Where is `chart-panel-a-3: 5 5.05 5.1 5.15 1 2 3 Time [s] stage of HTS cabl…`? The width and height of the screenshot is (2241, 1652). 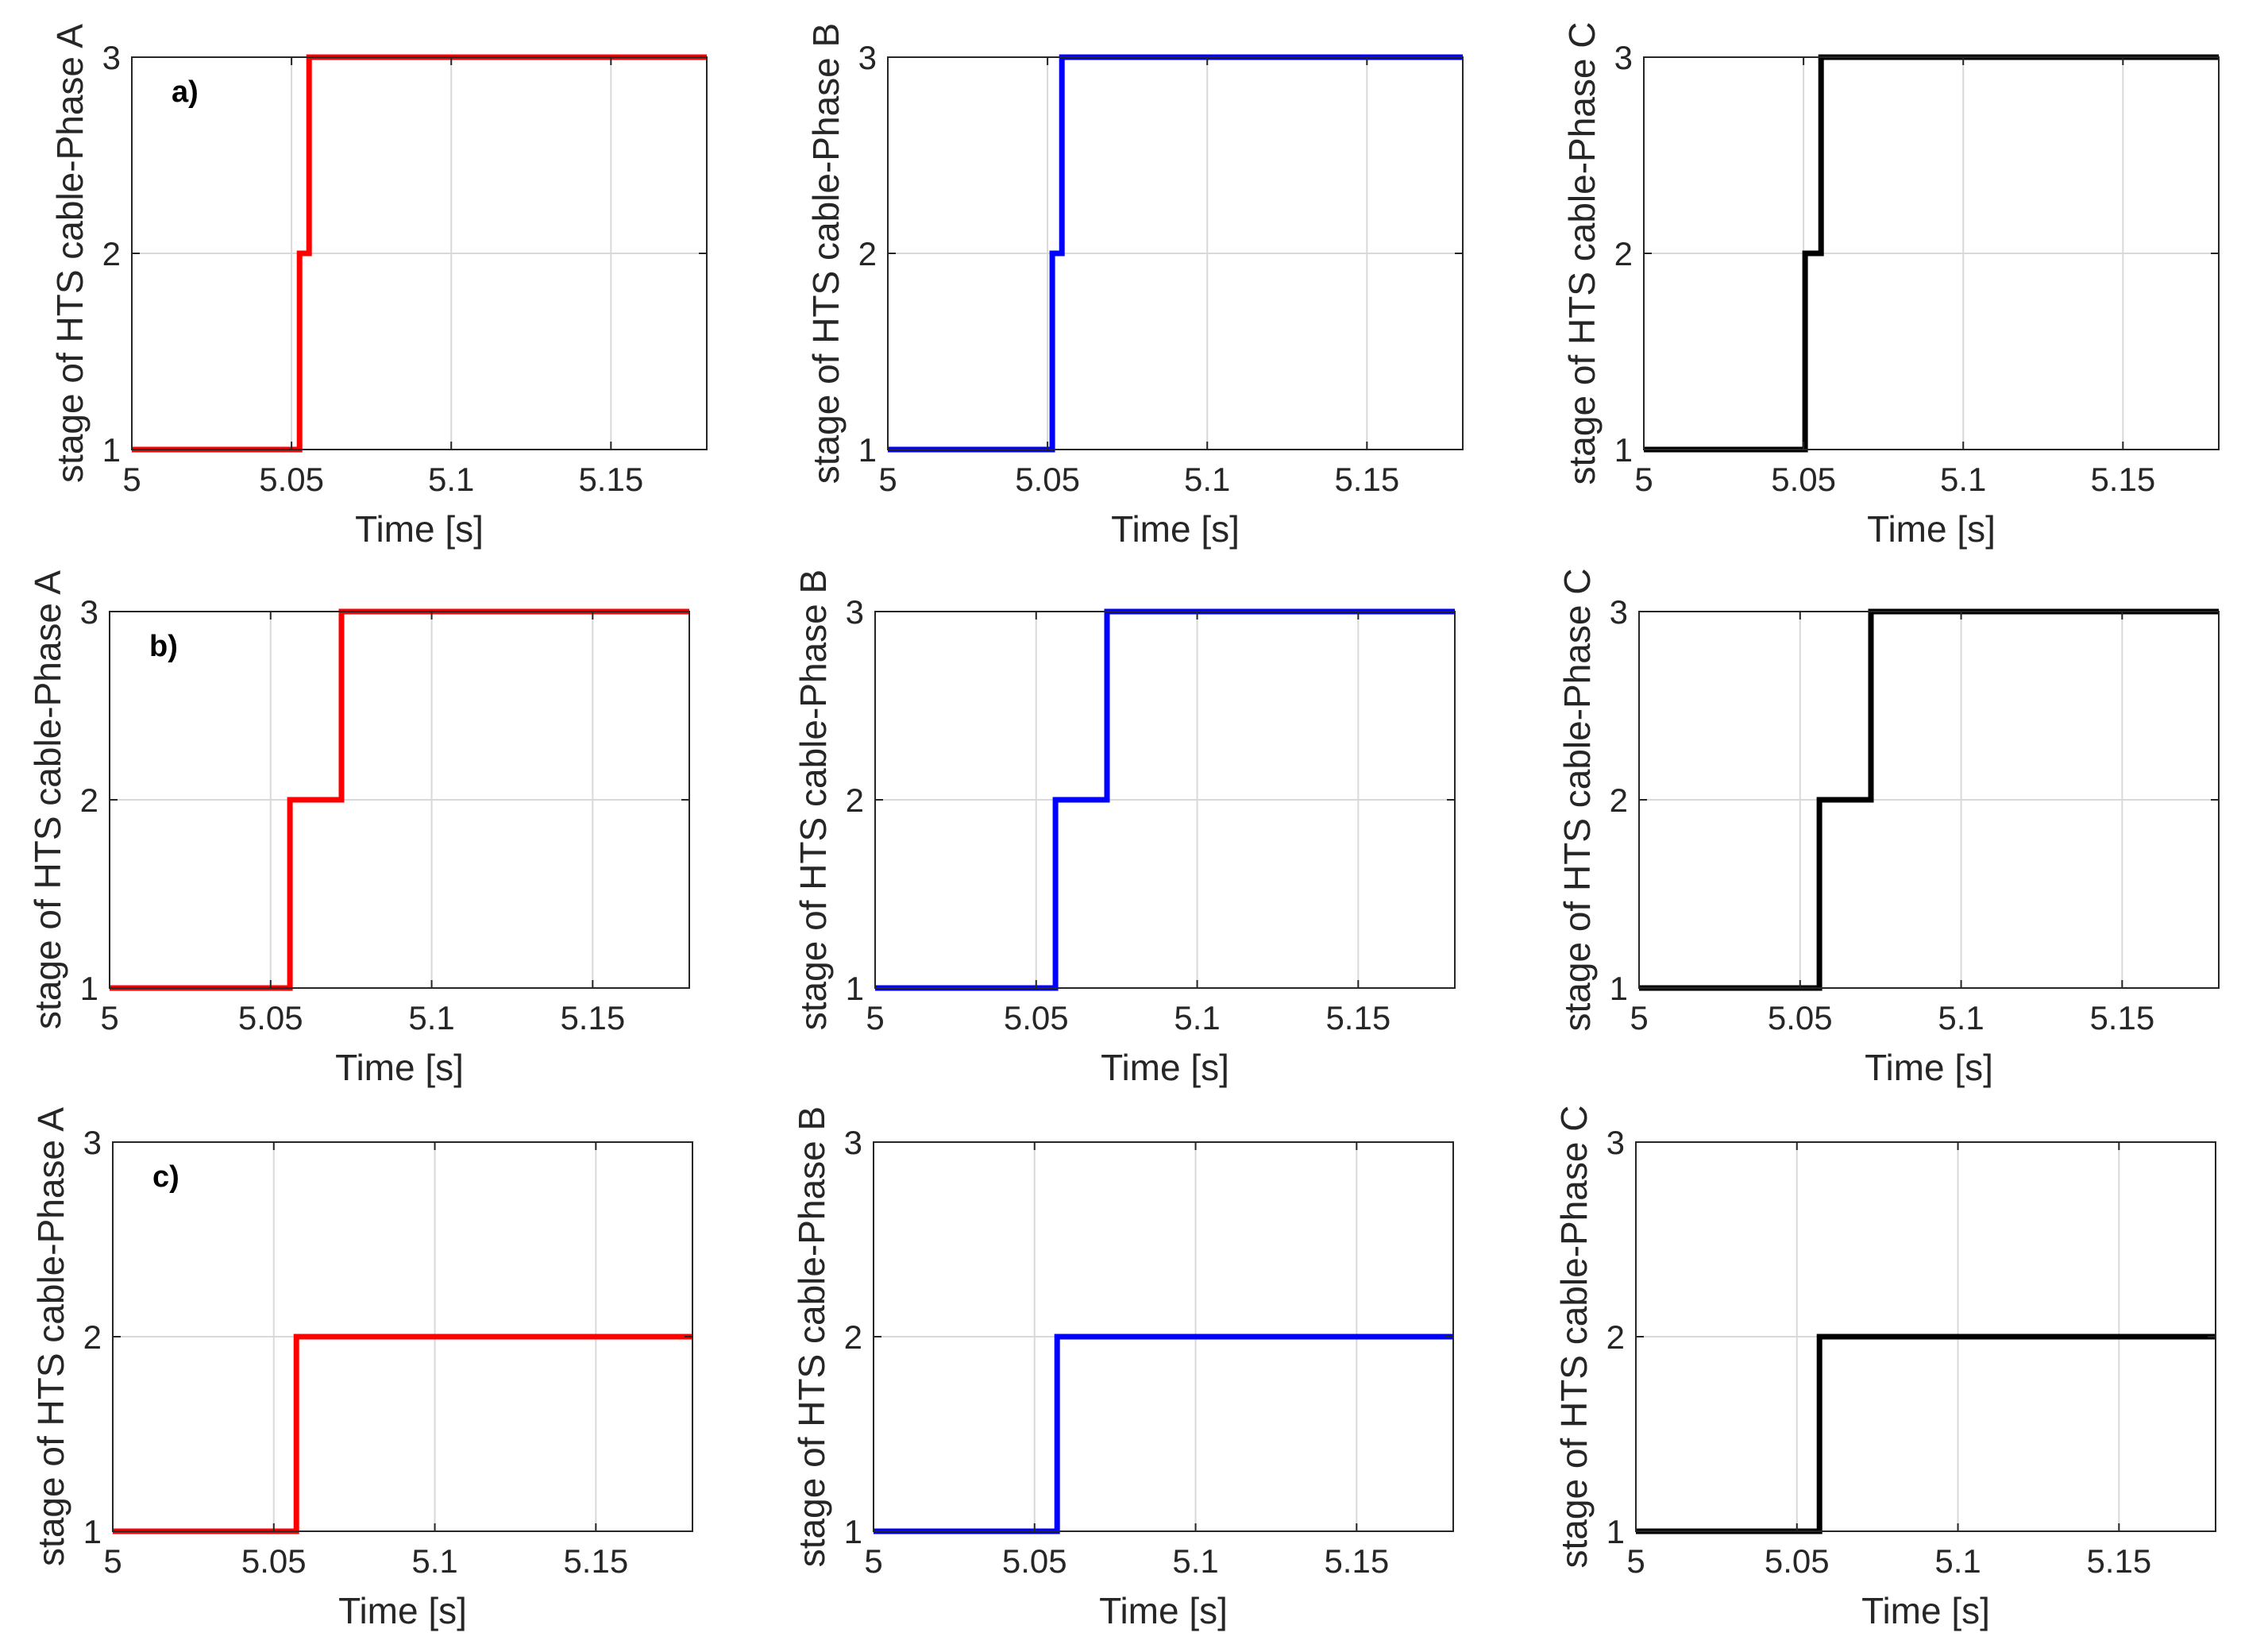
chart-panel-a-3: 5 5.05 5.1 5.15 1 2 3 Time [s] stage of HTS cabl… is located at coordinates (1890, 286).